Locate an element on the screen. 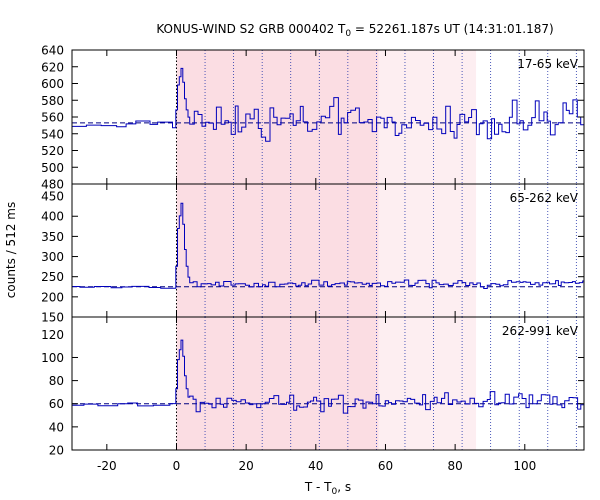 The height and width of the screenshot is (500, 600). y-tick-label: 620 is located at coordinates (52, 67).